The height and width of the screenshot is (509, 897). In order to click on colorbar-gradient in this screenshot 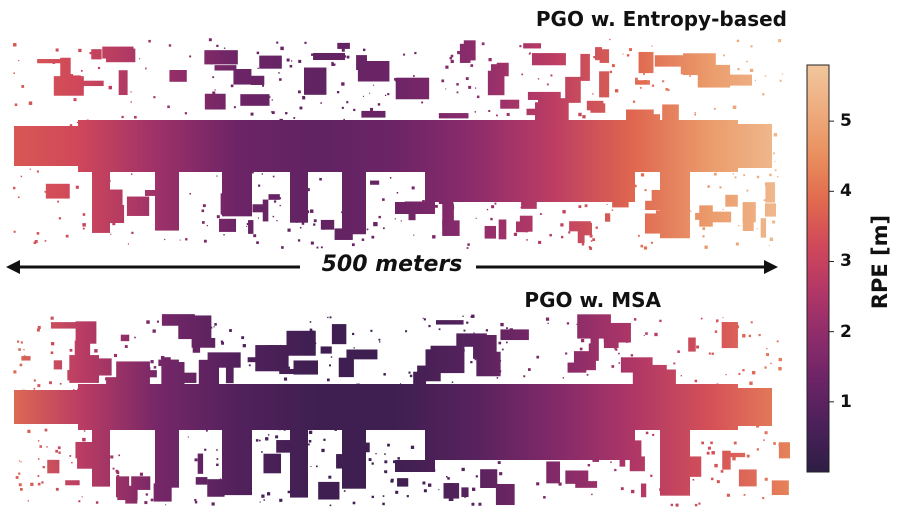, I will do `click(818, 268)`.